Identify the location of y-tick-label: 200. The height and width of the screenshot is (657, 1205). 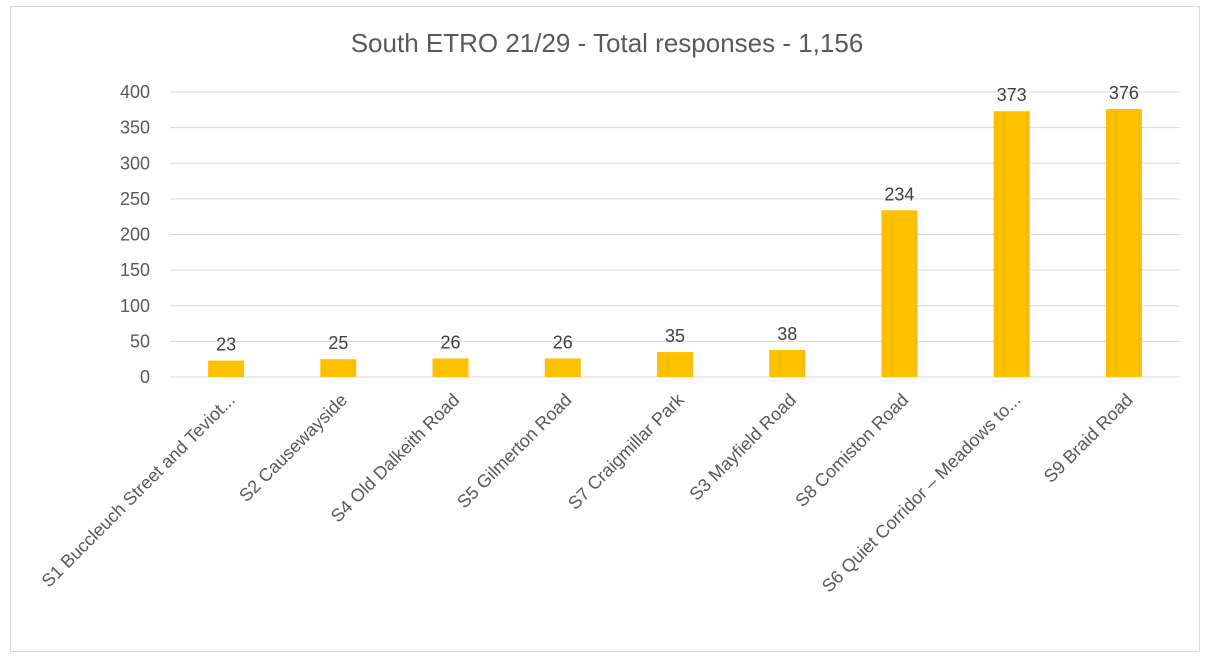
(135, 235).